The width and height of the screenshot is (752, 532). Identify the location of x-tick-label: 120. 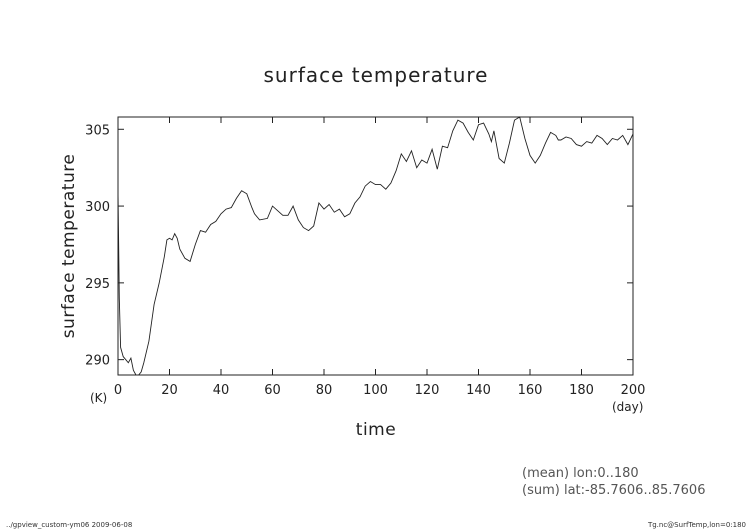
(427, 390).